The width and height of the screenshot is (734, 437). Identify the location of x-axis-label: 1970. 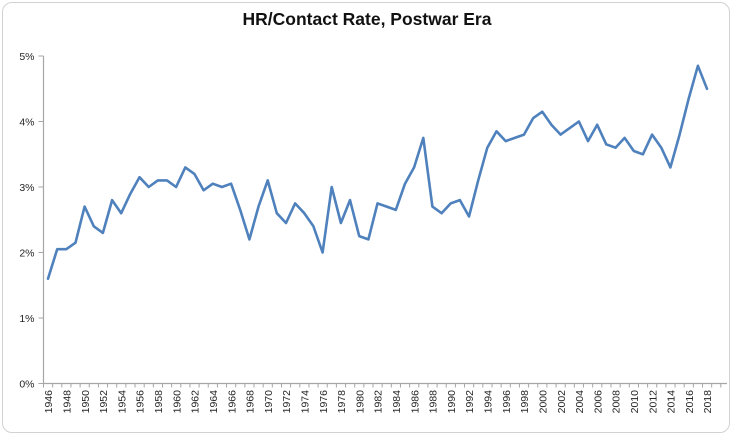
(269, 402).